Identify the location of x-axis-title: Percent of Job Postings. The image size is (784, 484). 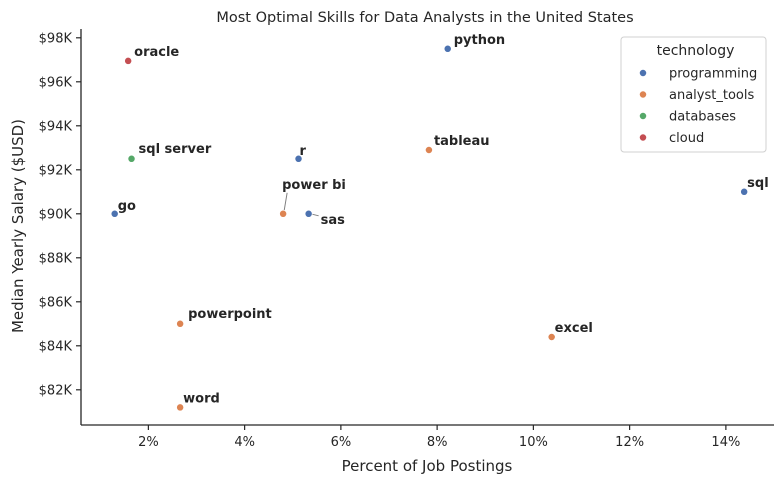
(427, 466).